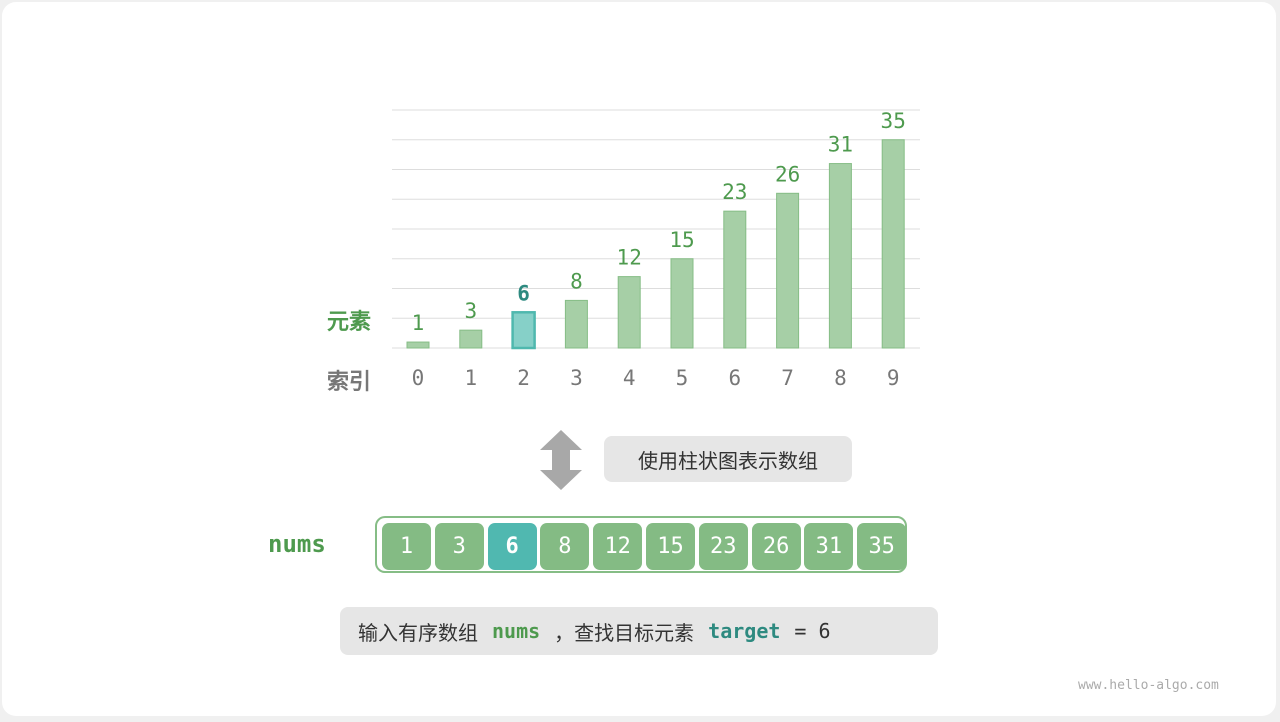  I want to click on array-cell: 31, so click(829, 546).